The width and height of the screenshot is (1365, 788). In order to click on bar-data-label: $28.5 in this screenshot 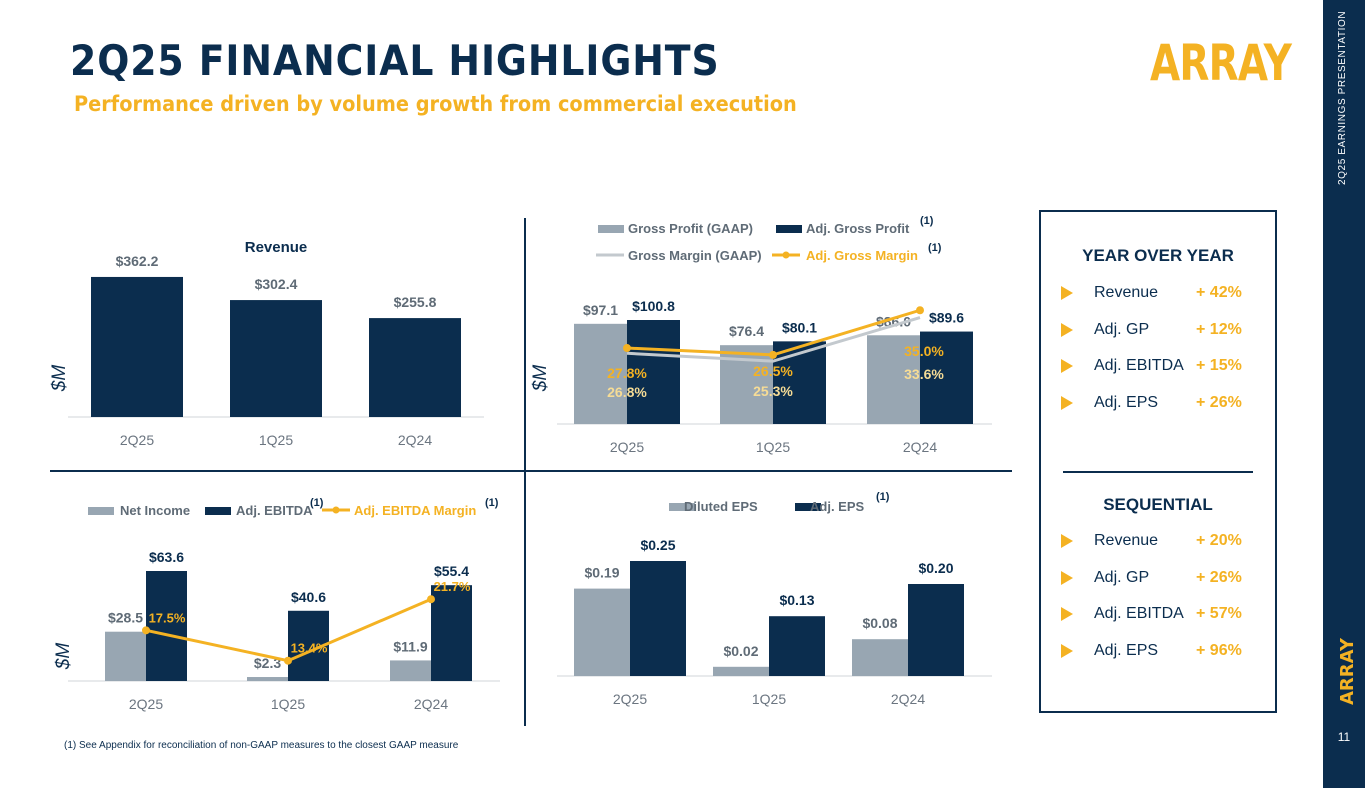, I will do `click(125, 618)`.